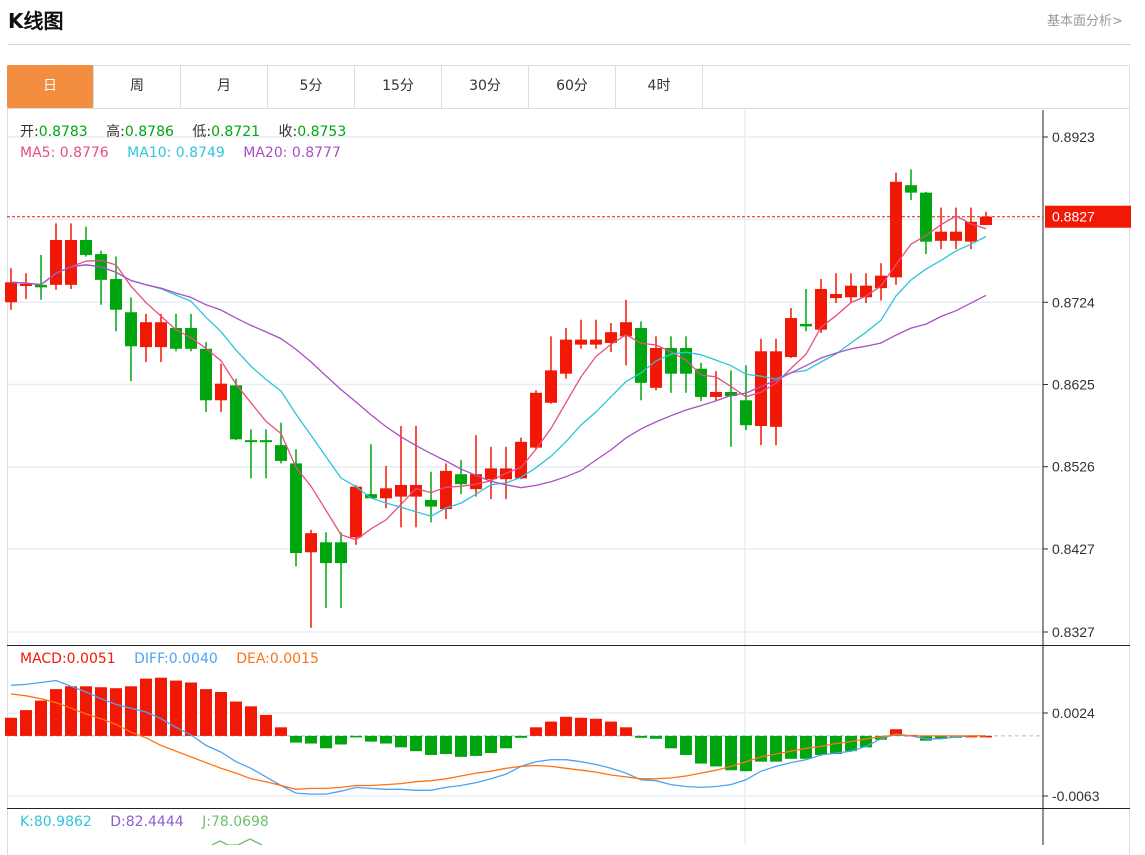 The width and height of the screenshot is (1145, 855). What do you see at coordinates (485, 86) in the screenshot?
I see `tab-30min: 30分` at bounding box center [485, 86].